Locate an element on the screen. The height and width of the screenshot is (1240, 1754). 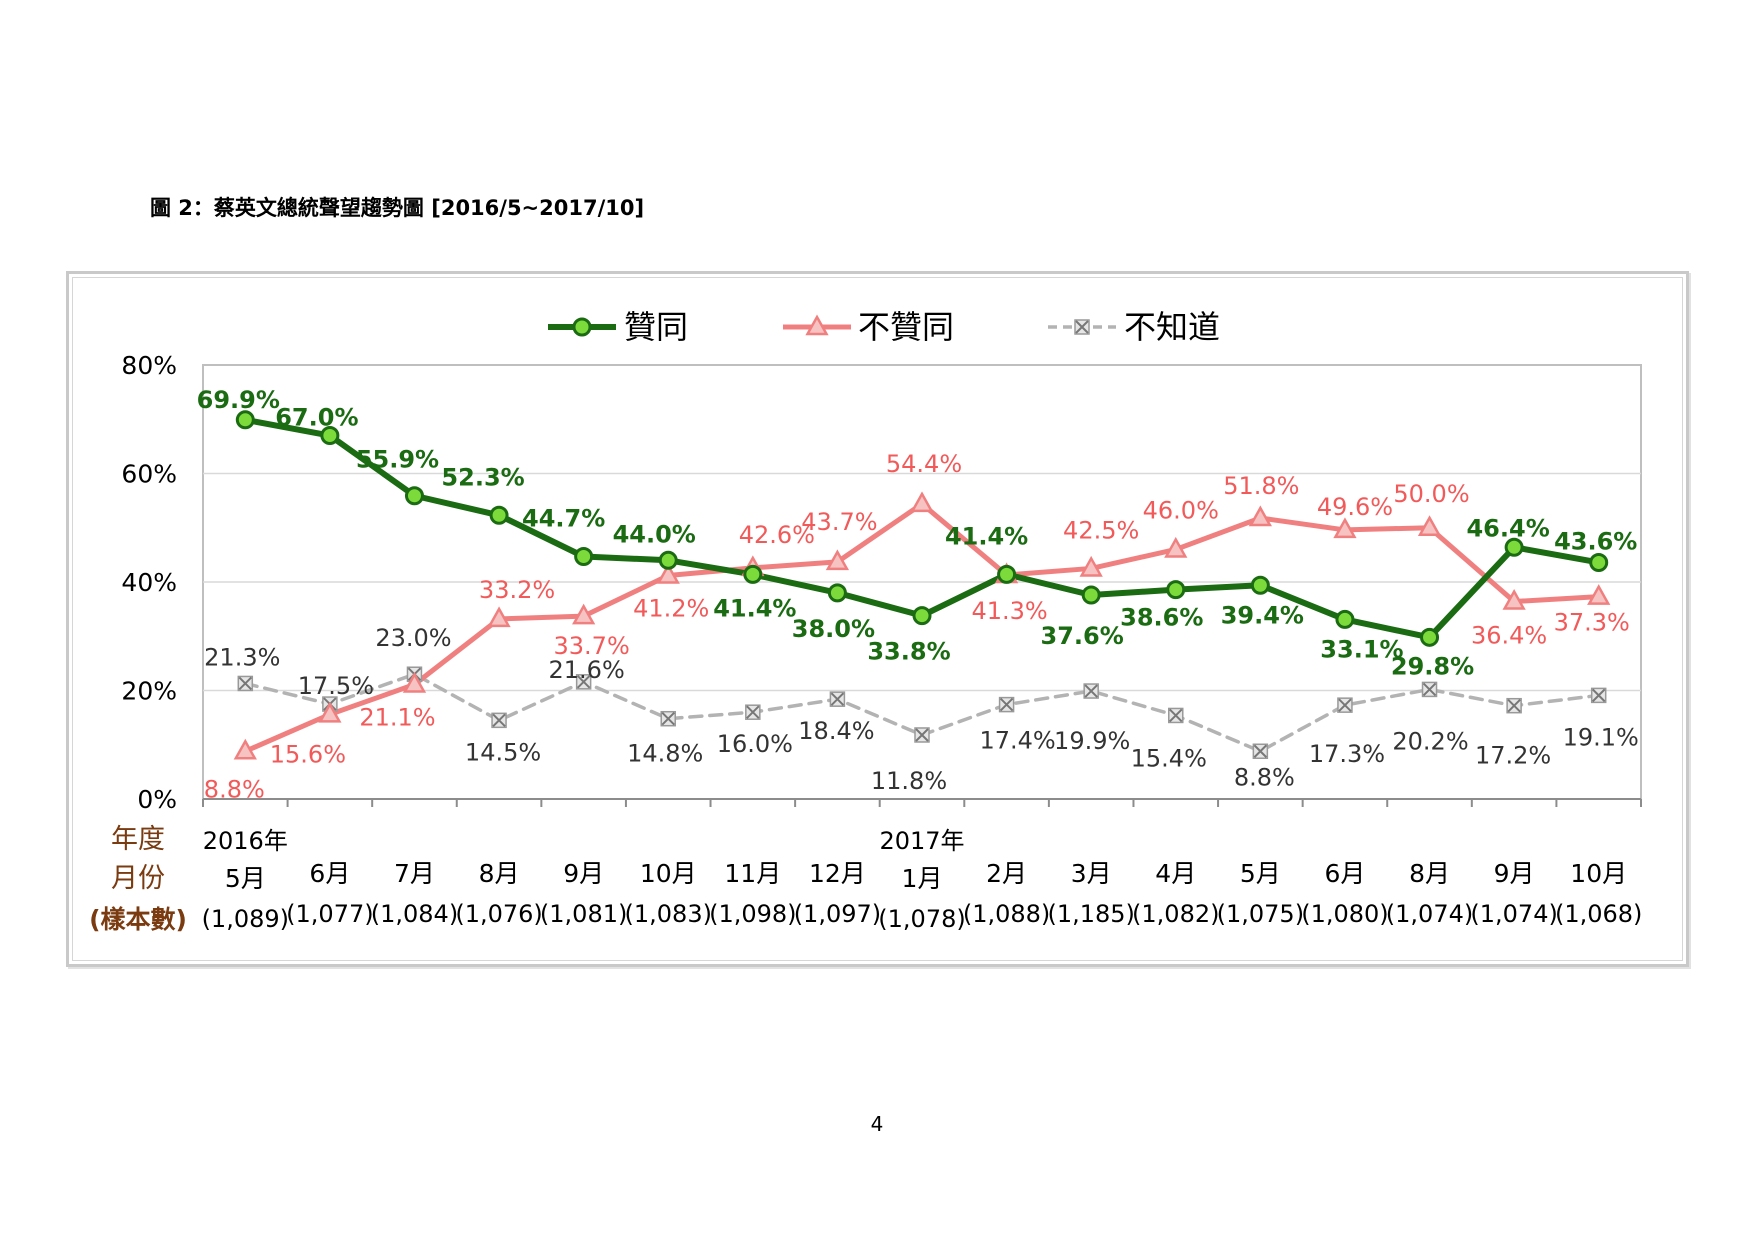
x-tick-label: 7月 is located at coordinates (414, 873).